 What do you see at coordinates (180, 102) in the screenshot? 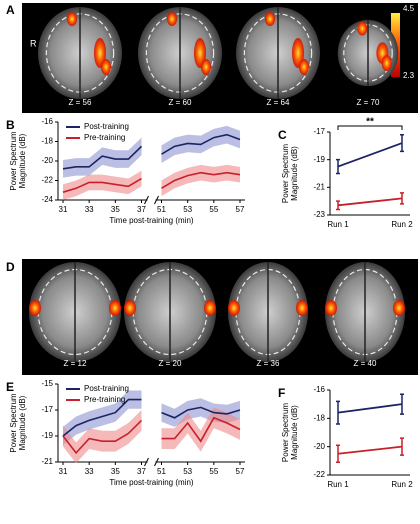
I see `slice-label: Z = 60` at bounding box center [180, 102].